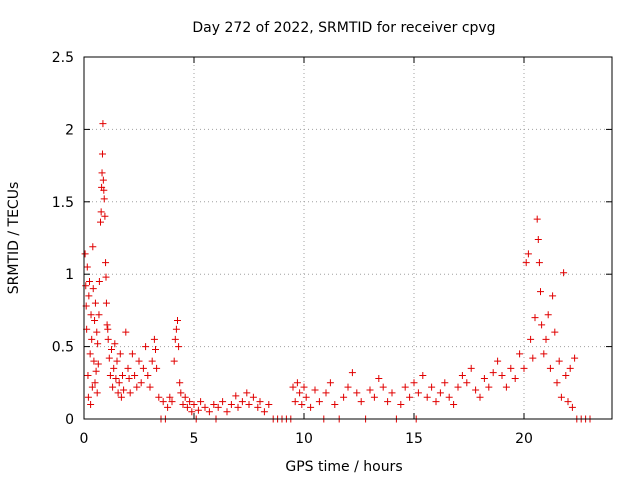  What do you see at coordinates (69, 420) in the screenshot?
I see `y-tick-label: 0` at bounding box center [69, 420].